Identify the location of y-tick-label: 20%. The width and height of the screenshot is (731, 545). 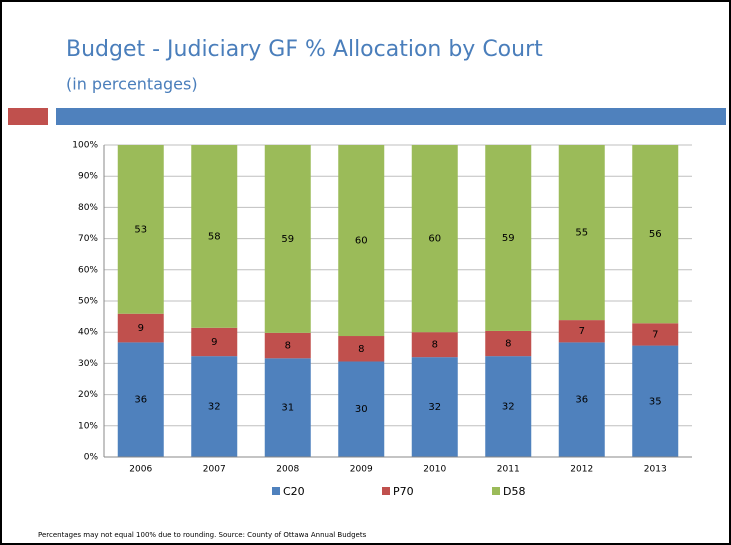
(88, 395).